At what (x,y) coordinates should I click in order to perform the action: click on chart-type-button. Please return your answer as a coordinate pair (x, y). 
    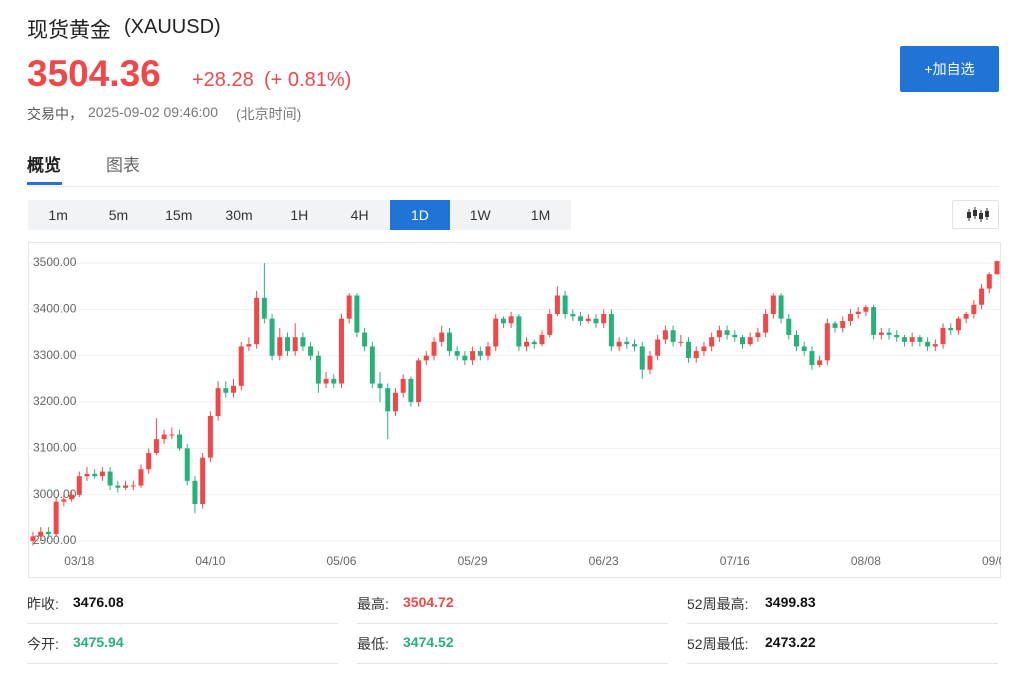
    Looking at the image, I should click on (975, 214).